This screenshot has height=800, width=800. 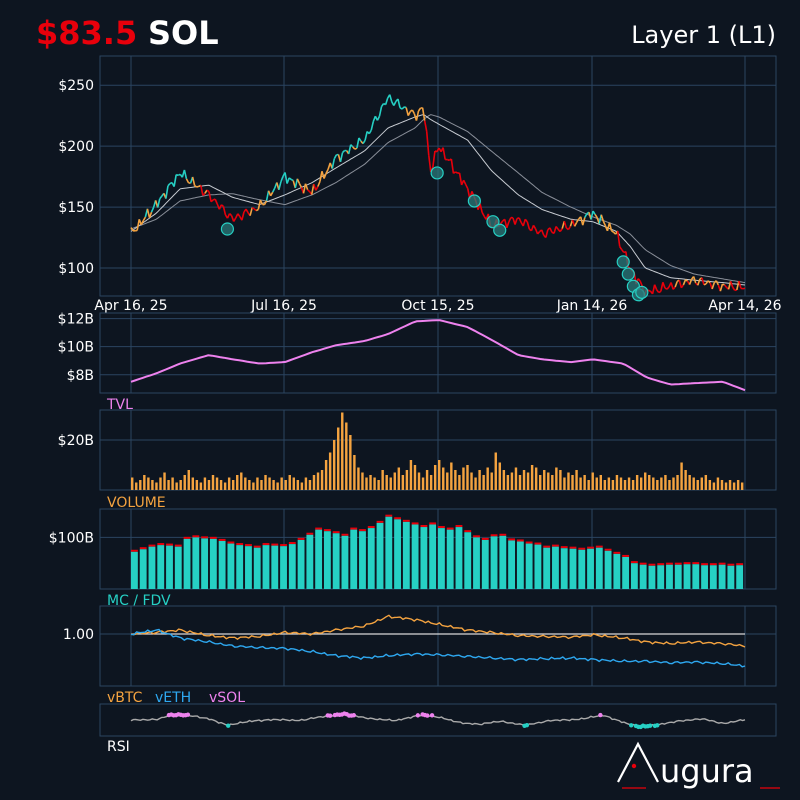 What do you see at coordinates (95, 362) in the screenshot?
I see `tvl-axis-labels: $8B $10B $12B TVL` at bounding box center [95, 362].